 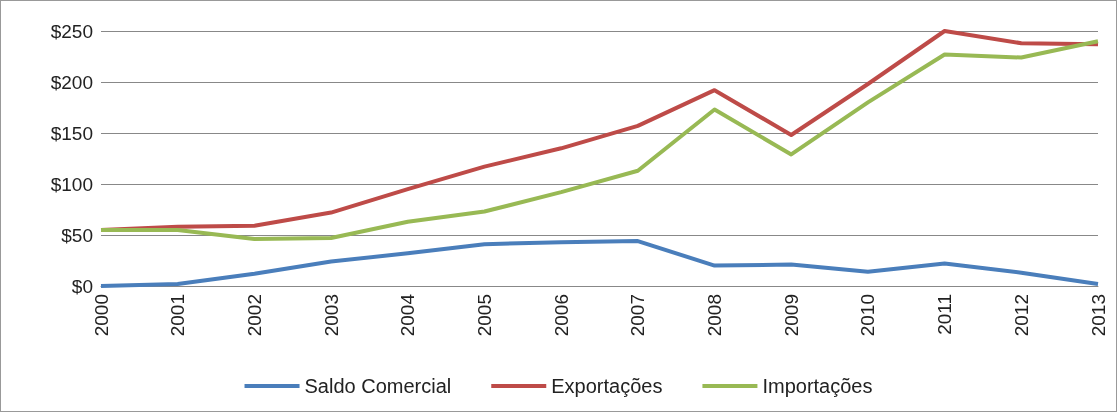 I want to click on y-tick-label: $50, so click(x=77, y=235).